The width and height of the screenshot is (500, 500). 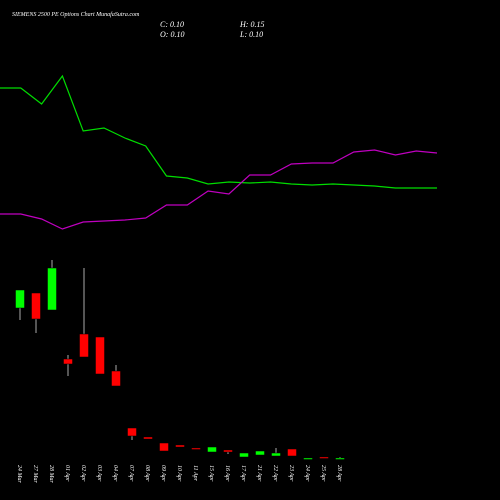 I want to click on high-label: H: 0.15, so click(x=251, y=24).